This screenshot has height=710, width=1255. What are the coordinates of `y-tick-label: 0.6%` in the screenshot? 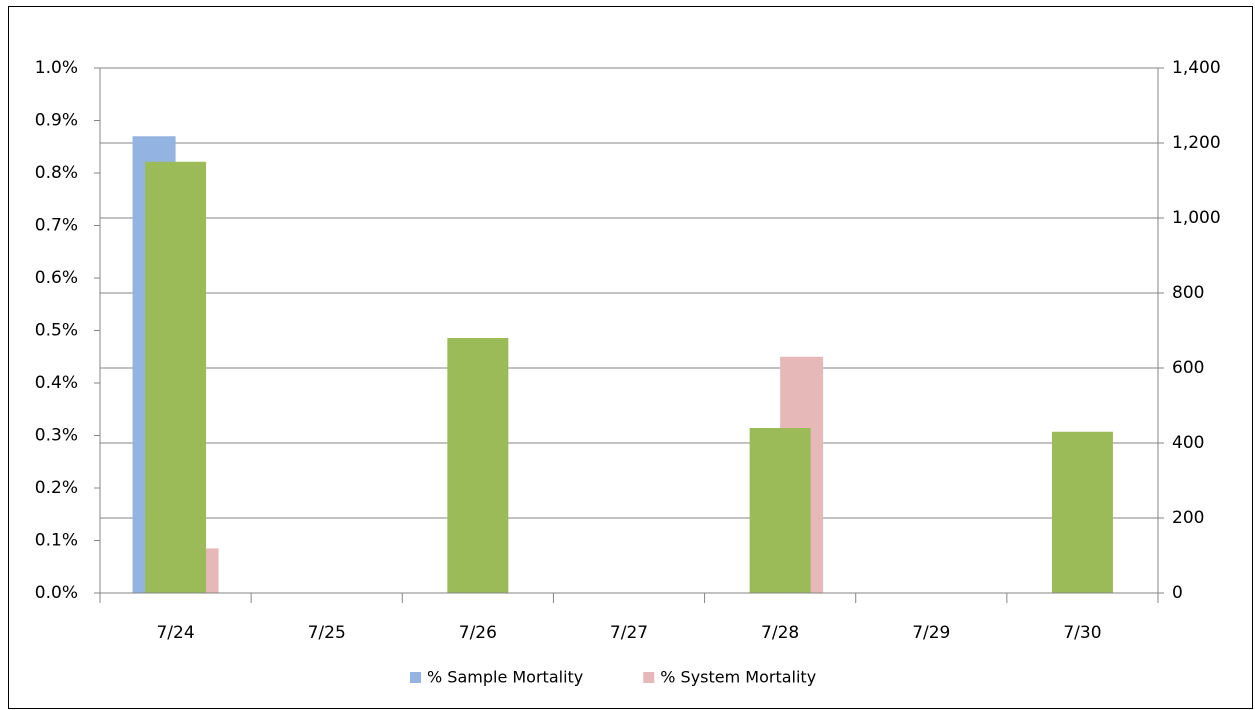 It's located at (56, 278).